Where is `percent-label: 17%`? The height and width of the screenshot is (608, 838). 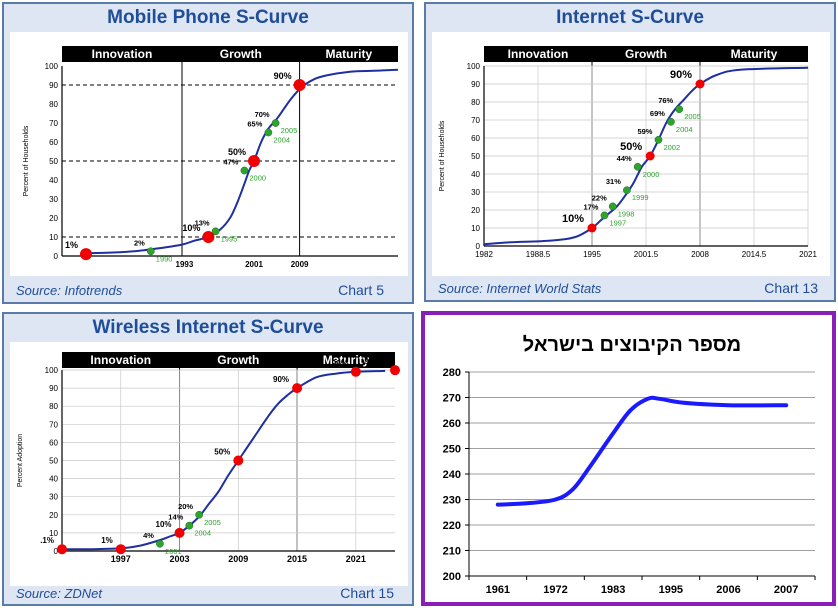 percent-label: 17% is located at coordinates (590, 206).